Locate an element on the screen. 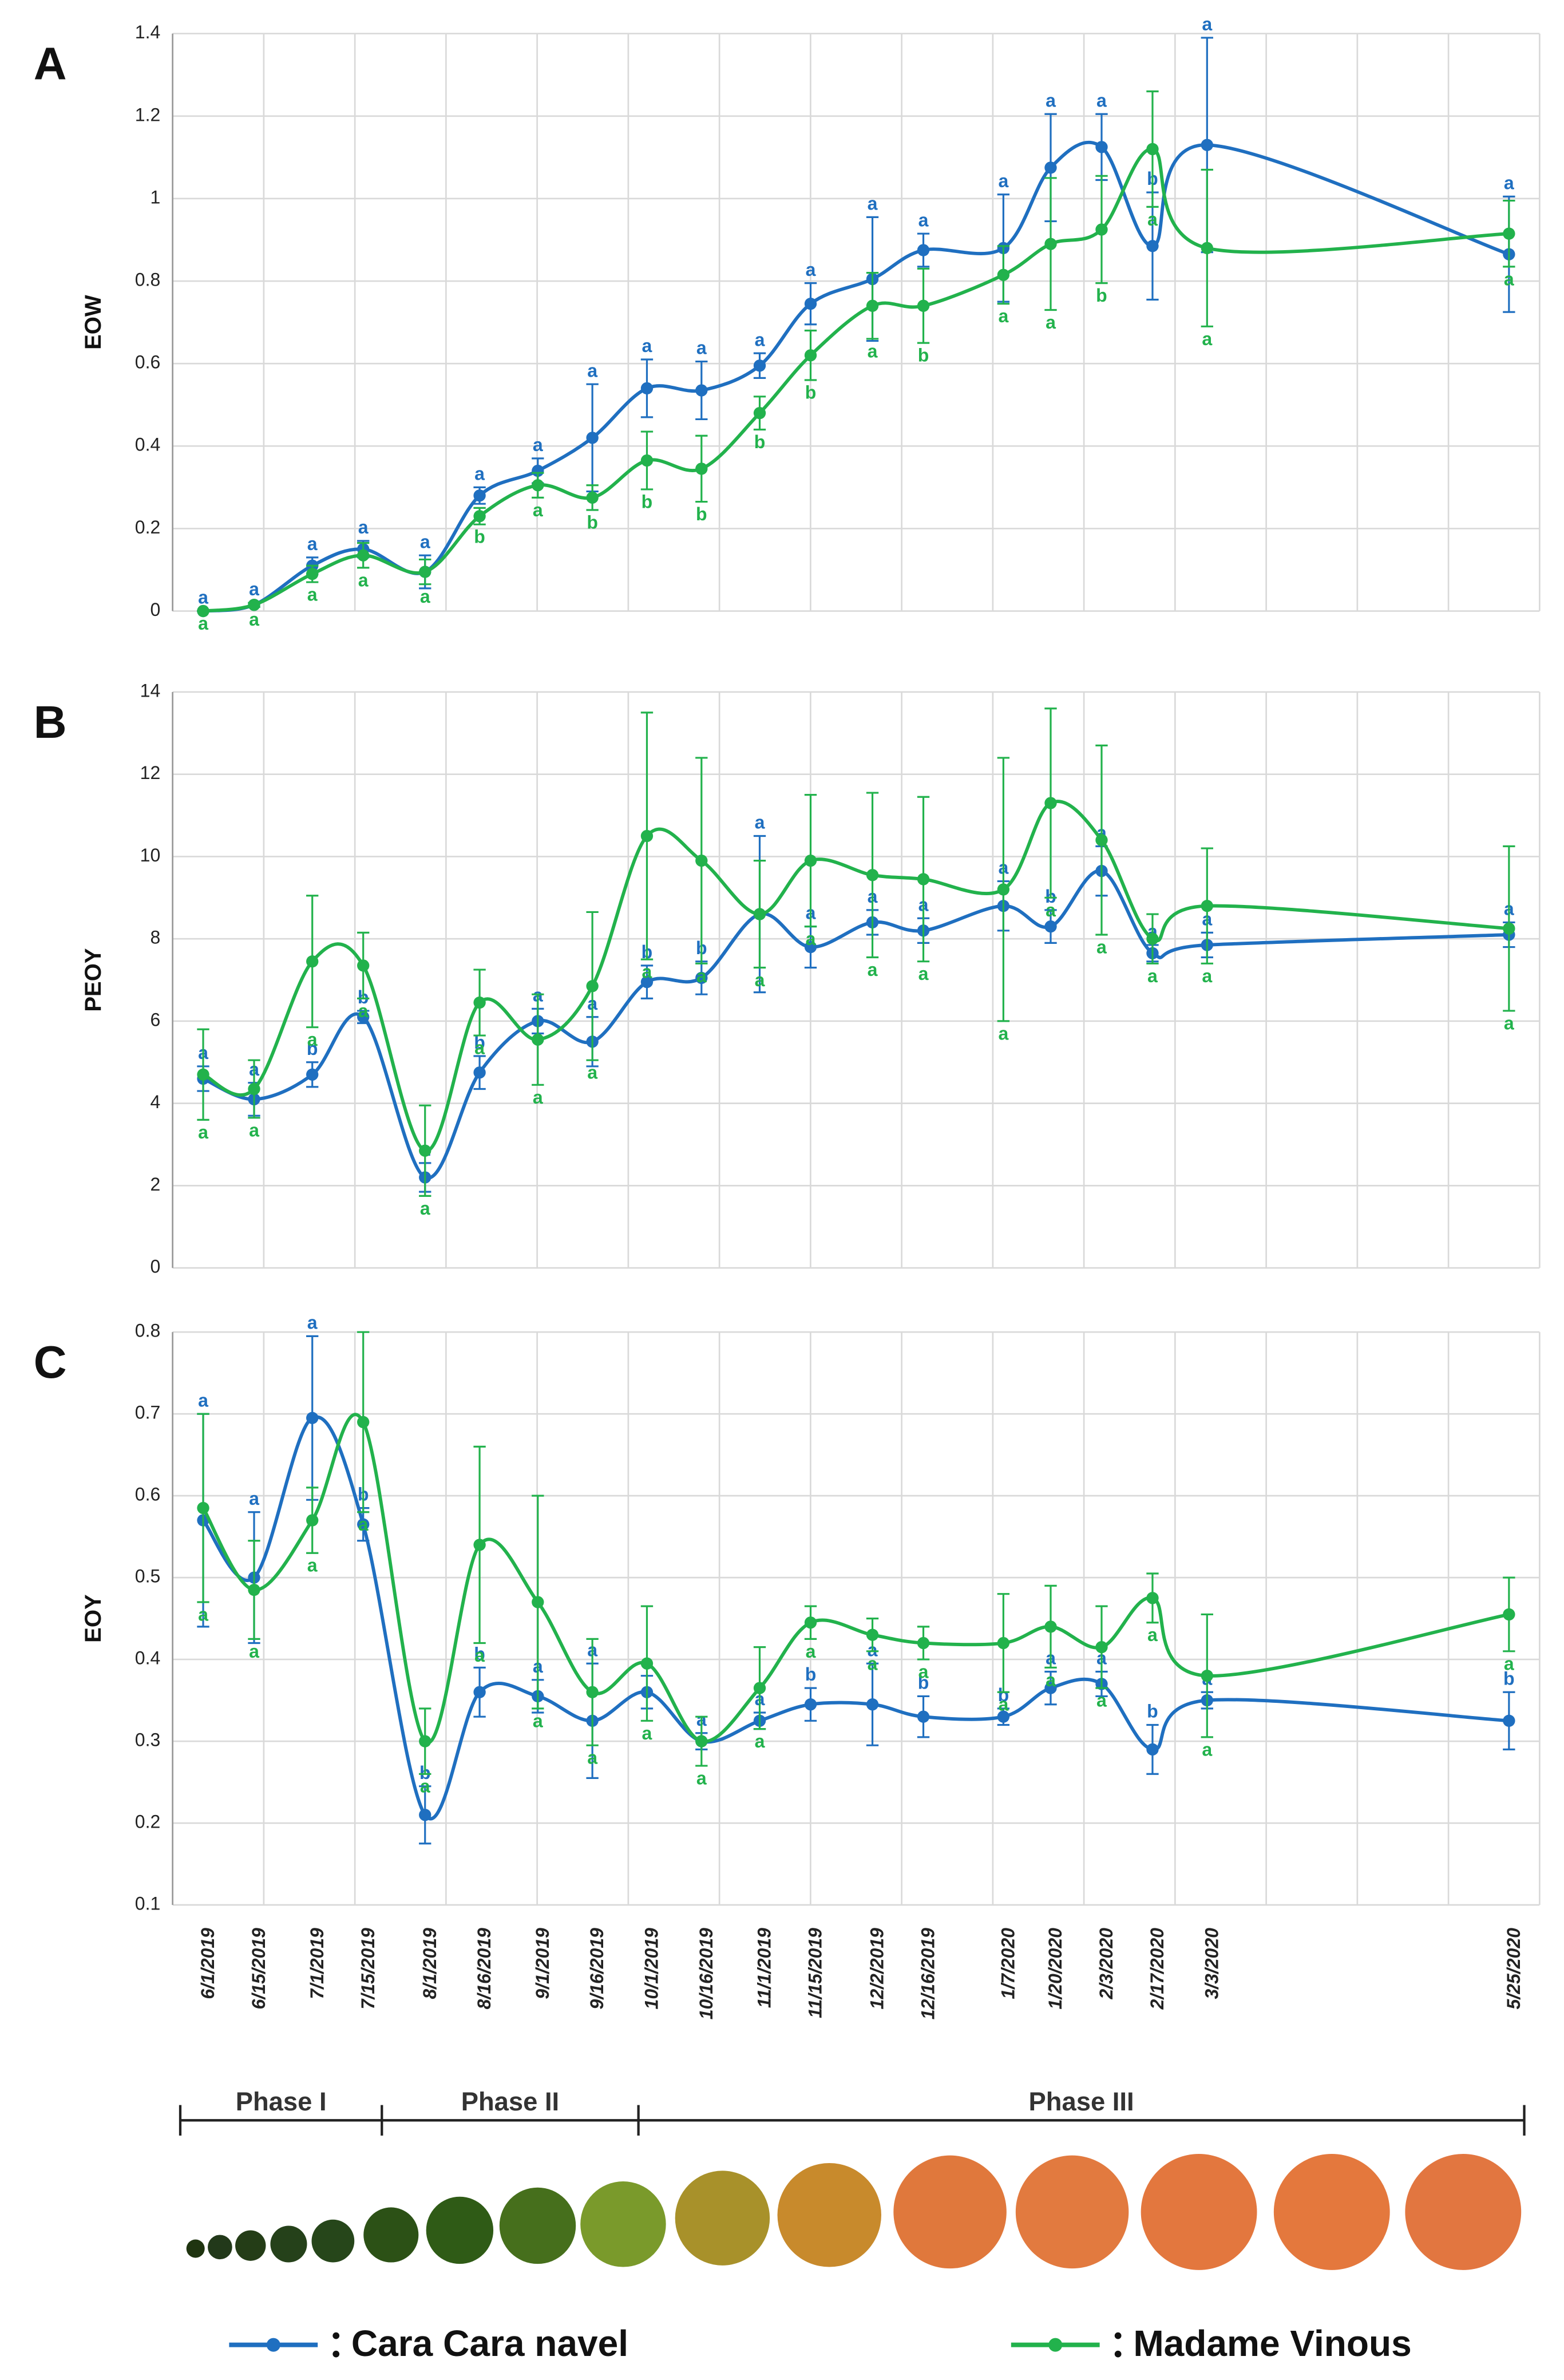 The height and width of the screenshot is (2380, 1564). y-tick-label: 0.2 is located at coordinates (148, 1821).